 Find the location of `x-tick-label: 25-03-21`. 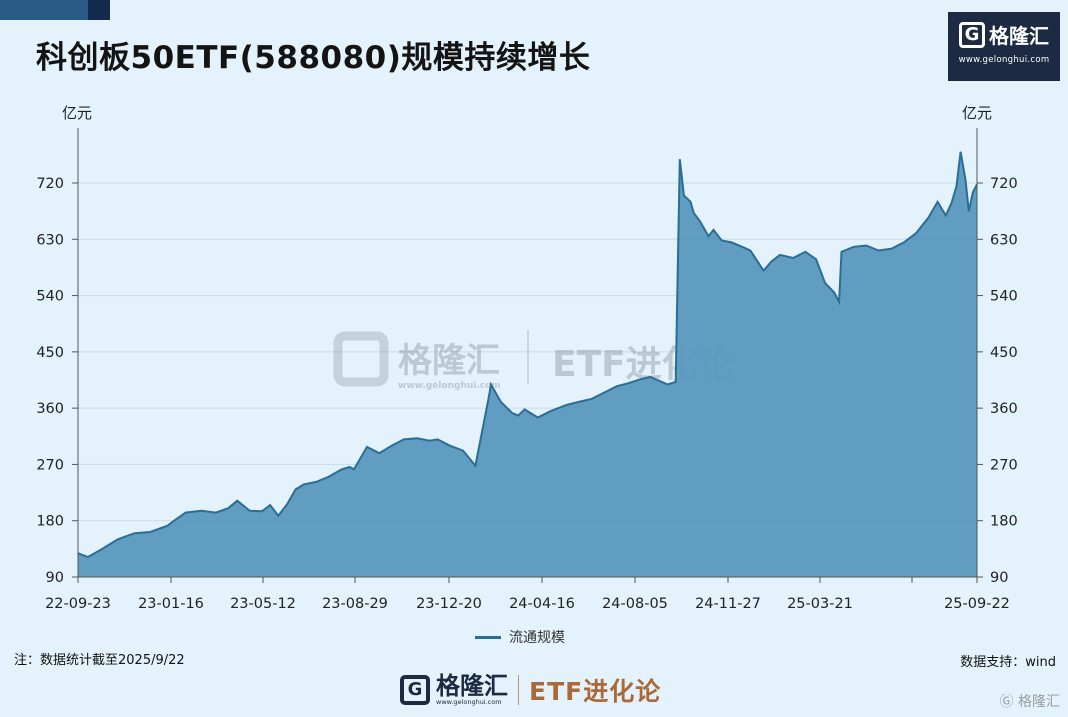

x-tick-label: 25-03-21 is located at coordinates (820, 604).